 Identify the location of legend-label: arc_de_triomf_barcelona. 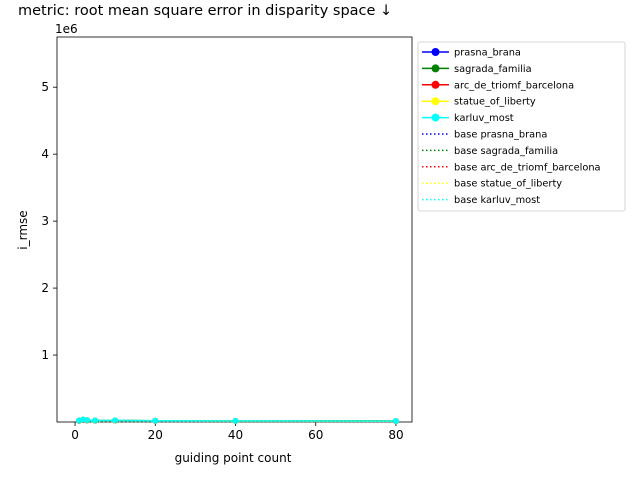
(514, 85).